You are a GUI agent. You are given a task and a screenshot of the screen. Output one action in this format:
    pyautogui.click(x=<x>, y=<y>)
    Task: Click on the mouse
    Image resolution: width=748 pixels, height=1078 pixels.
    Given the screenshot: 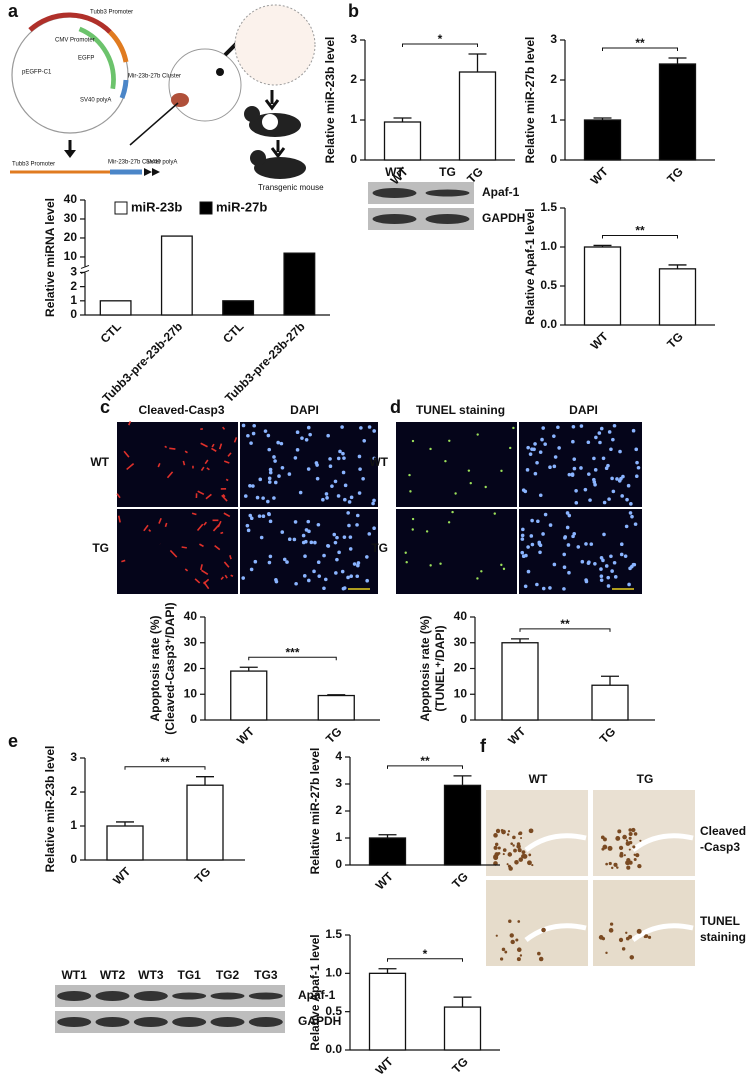 What is the action you would take?
    pyautogui.click(x=280, y=168)
    